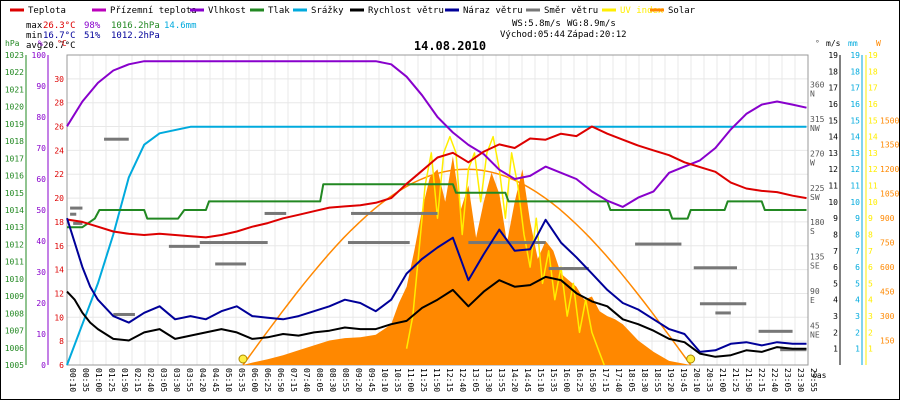 Image resolution: width=900 pixels, height=400 pixels. I want to click on x-tick-label: 17:15, so click(605, 380).